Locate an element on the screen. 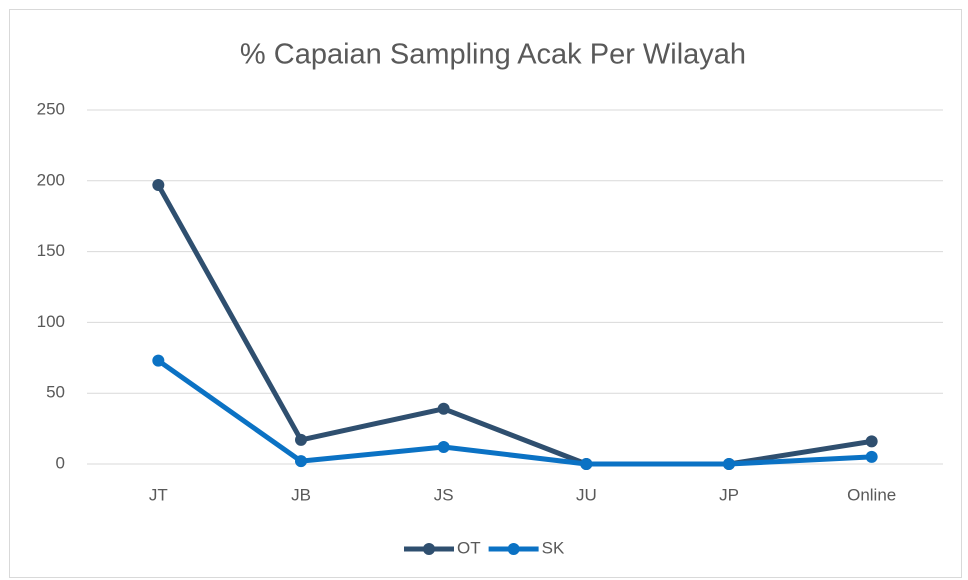 Image resolution: width=968 pixels, height=580 pixels. series-line is located at coordinates (514, 412).